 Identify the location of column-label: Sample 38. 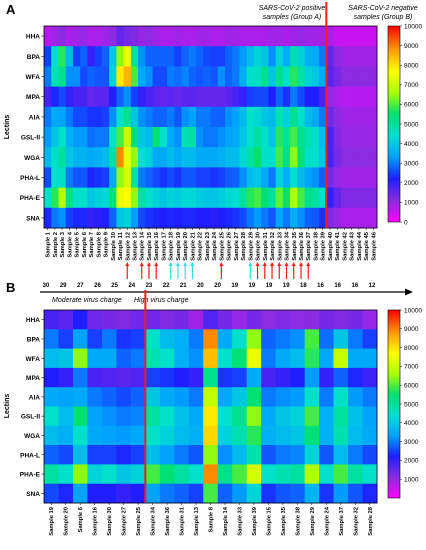
(316, 245).